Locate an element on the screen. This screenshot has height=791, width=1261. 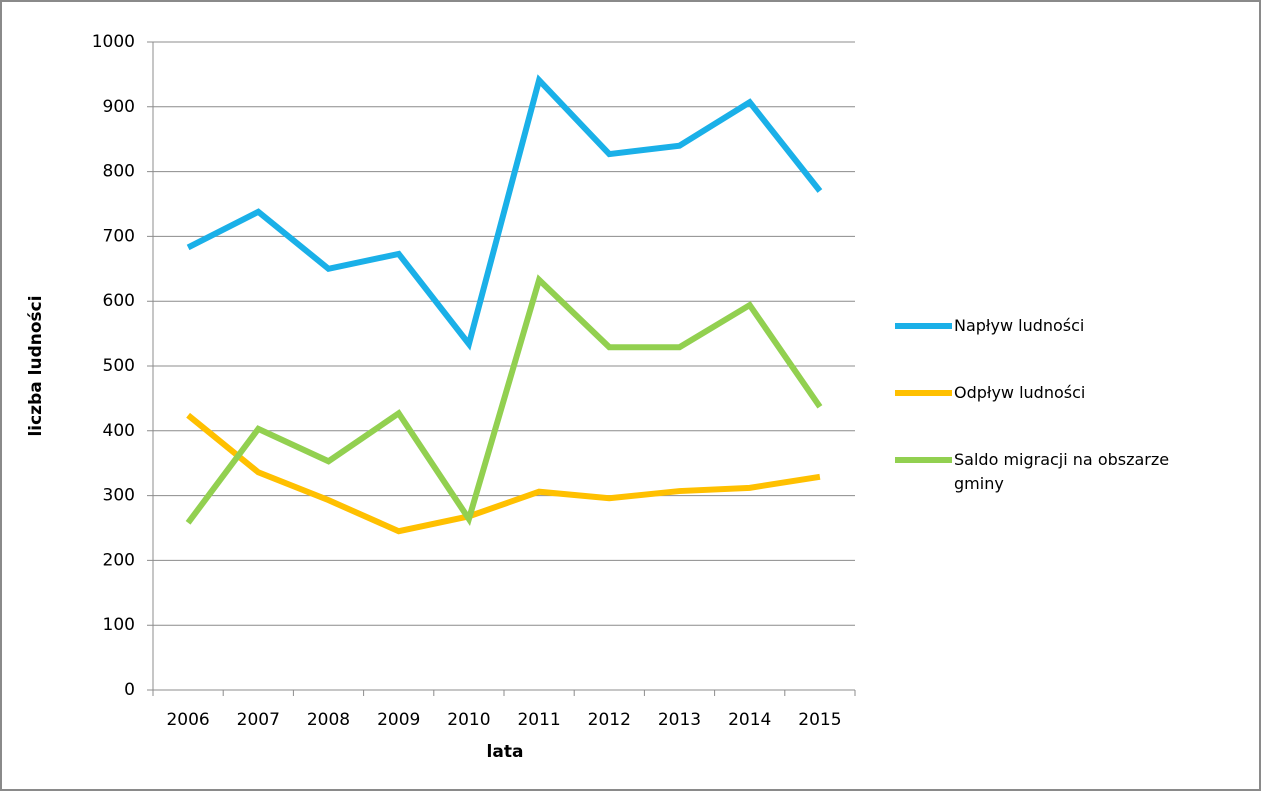
x-tick-label: 2008 is located at coordinates (328, 720).